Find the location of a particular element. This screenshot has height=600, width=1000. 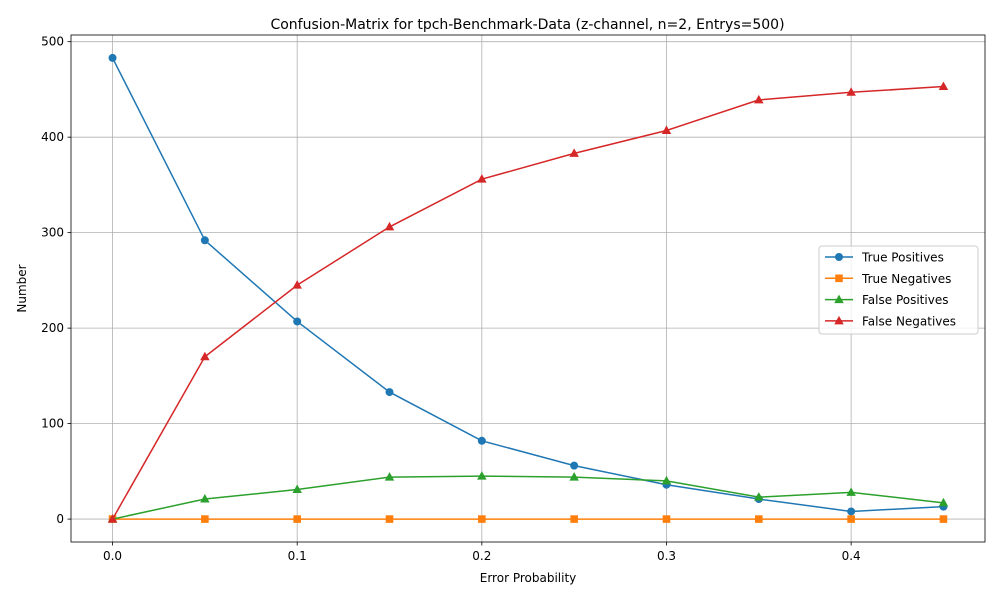

x-tick-label: 0.4 is located at coordinates (851, 556).